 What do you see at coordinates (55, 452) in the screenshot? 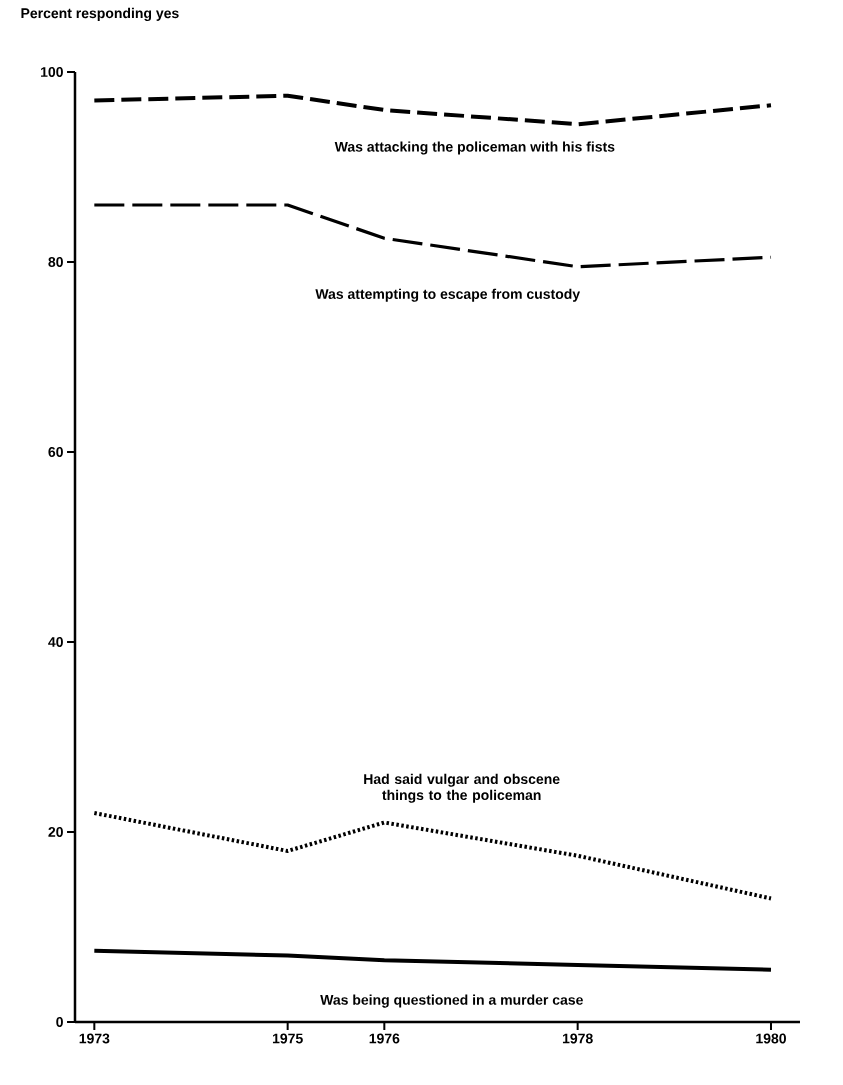
I see `y-tick-label: 60` at bounding box center [55, 452].